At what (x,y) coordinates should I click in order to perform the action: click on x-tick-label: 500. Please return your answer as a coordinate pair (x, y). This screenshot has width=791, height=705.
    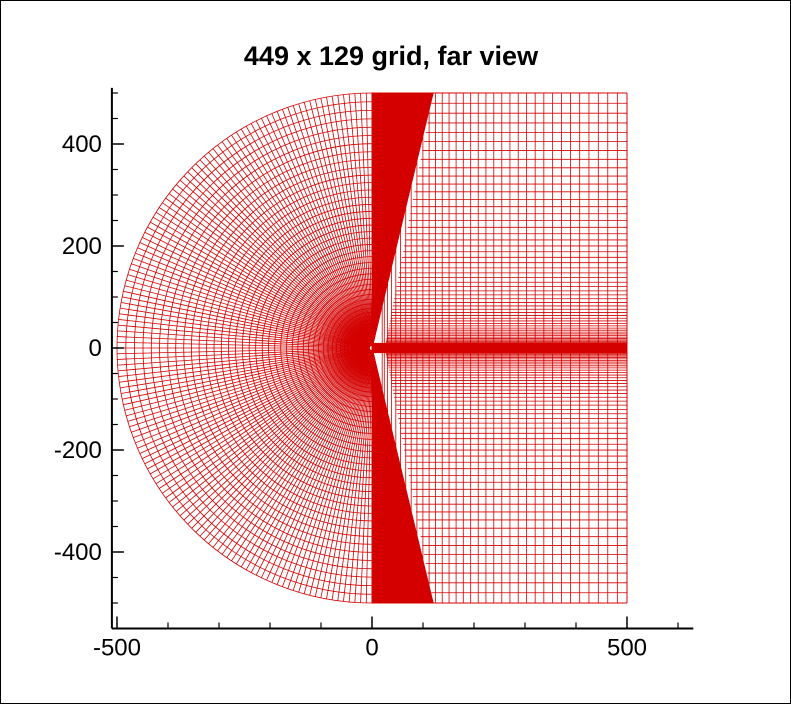
    Looking at the image, I should click on (627, 648).